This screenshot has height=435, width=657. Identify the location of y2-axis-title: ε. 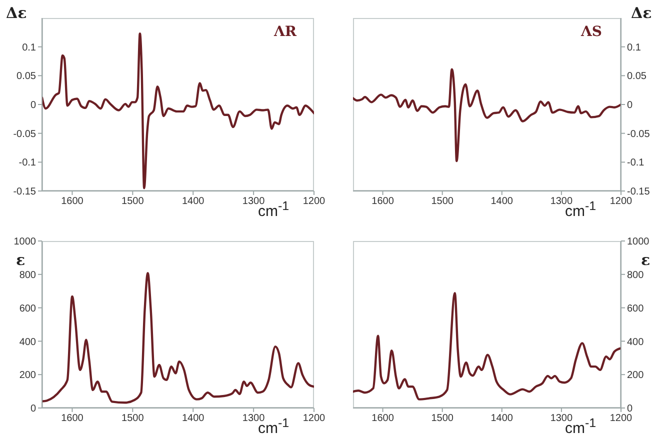
(645, 260).